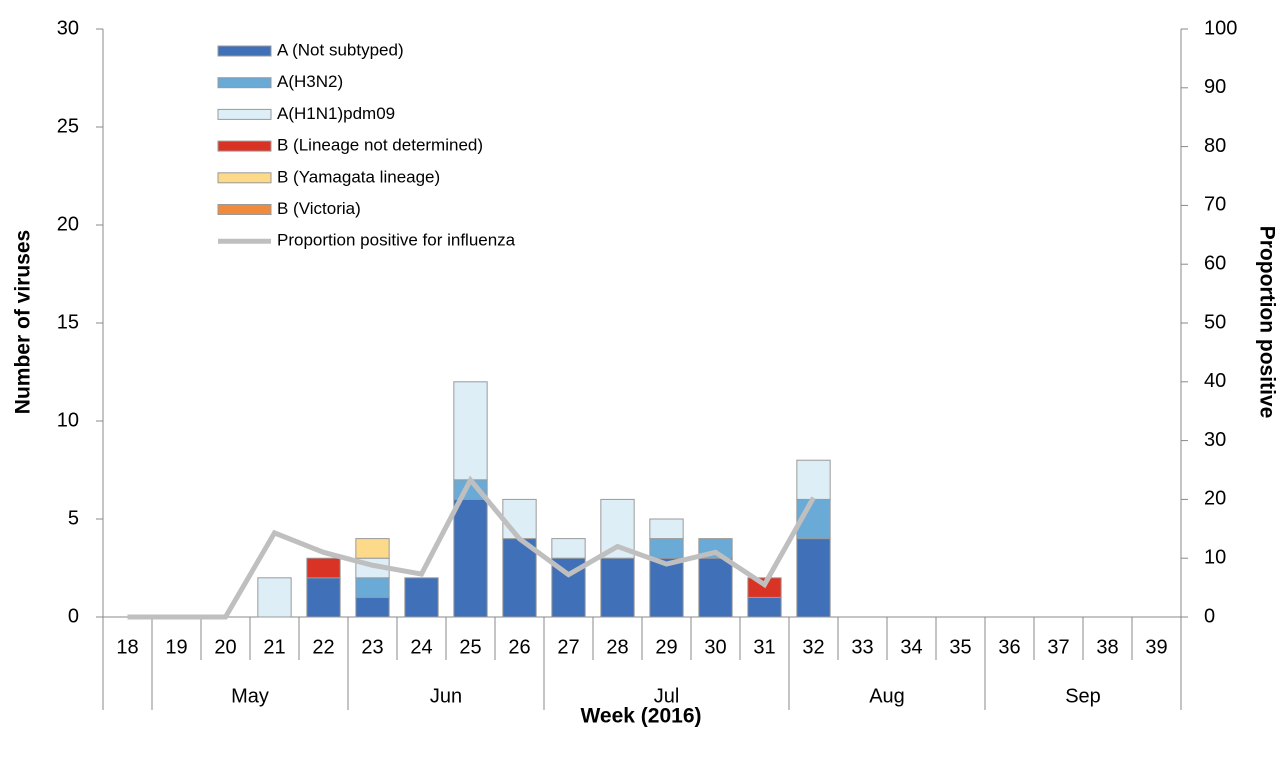 The height and width of the screenshot is (762, 1285). What do you see at coordinates (68, 322) in the screenshot?
I see `y-tick-label: 15` at bounding box center [68, 322].